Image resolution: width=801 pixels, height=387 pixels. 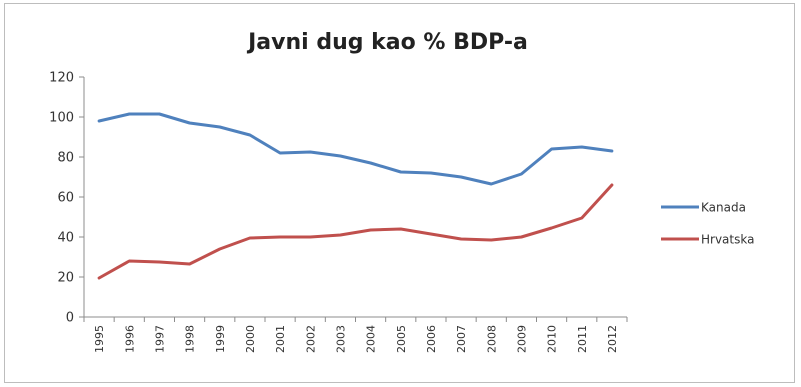 I want to click on y-axis-ticks: 0 20 40 60 80 100 120, so click(x=66, y=198).